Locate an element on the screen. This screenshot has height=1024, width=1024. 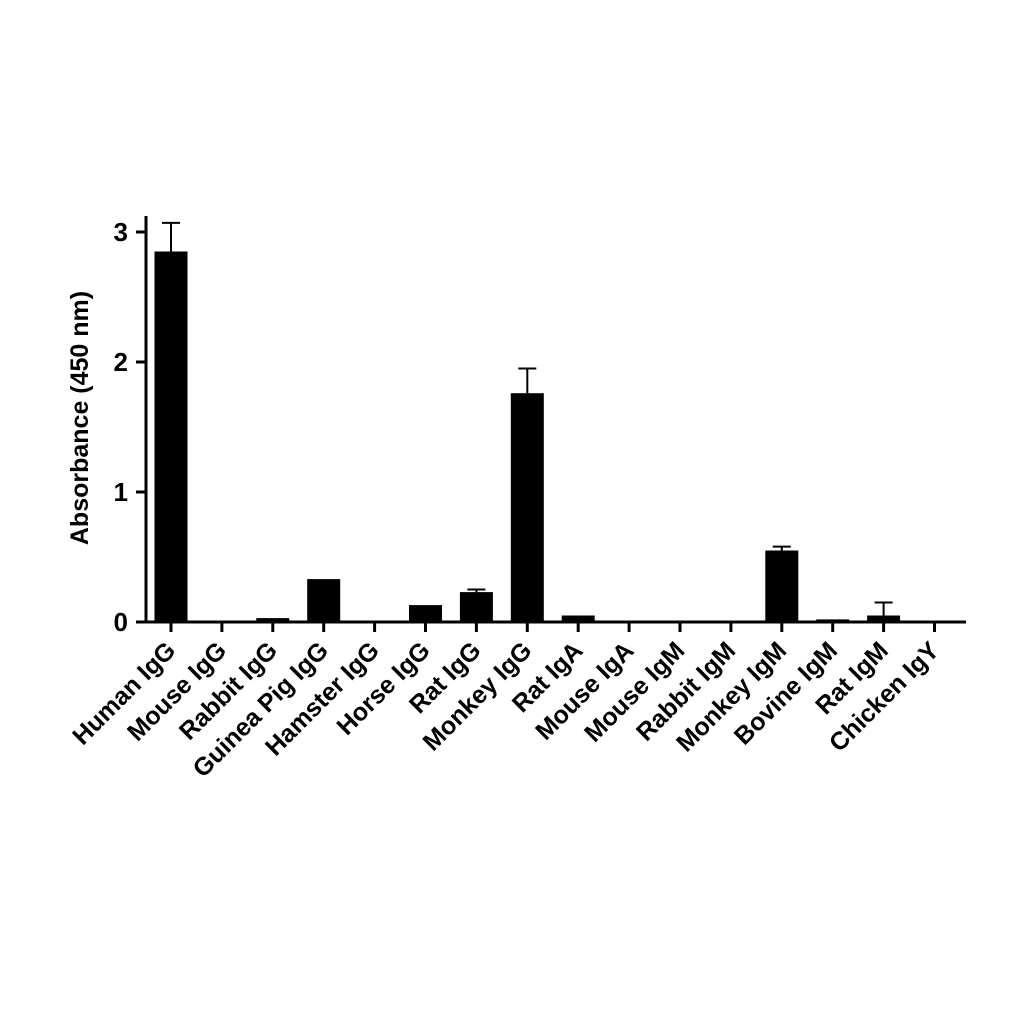
y-tick-label: 3 is located at coordinates (121, 232).